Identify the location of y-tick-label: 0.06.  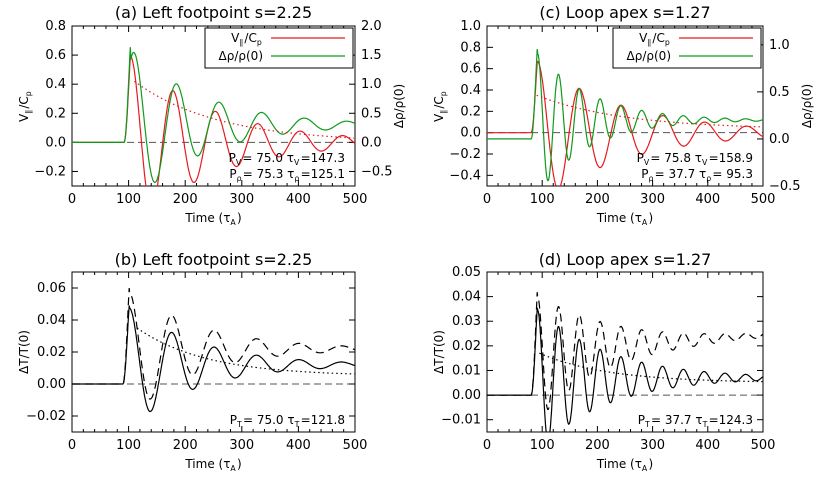
(51, 288).